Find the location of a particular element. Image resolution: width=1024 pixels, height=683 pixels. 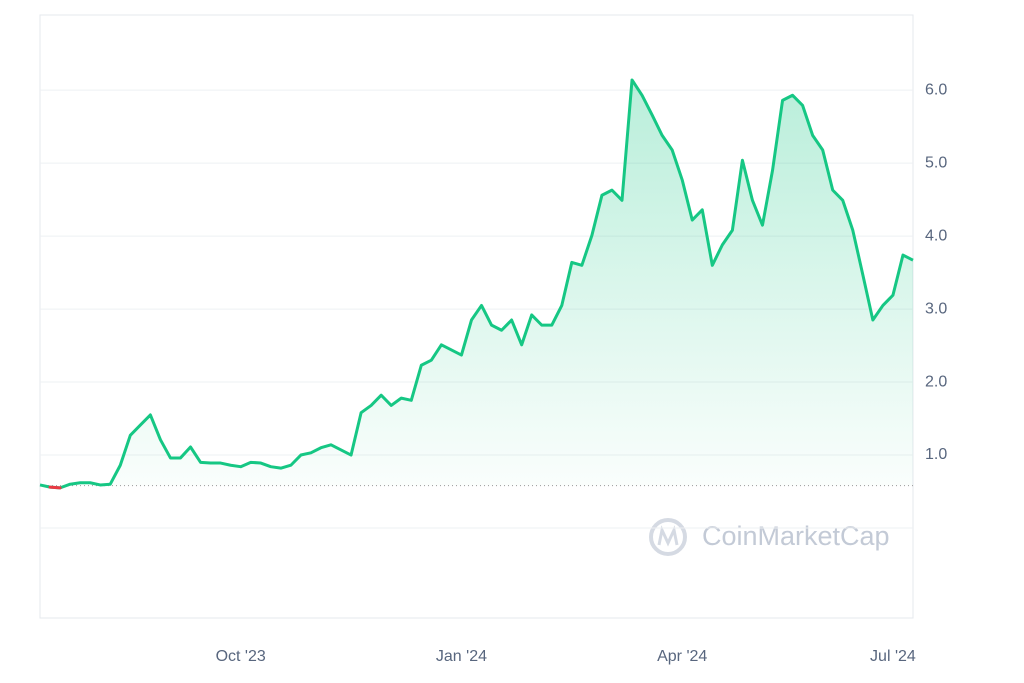

x-tick-label: Oct '23 is located at coordinates (241, 656).